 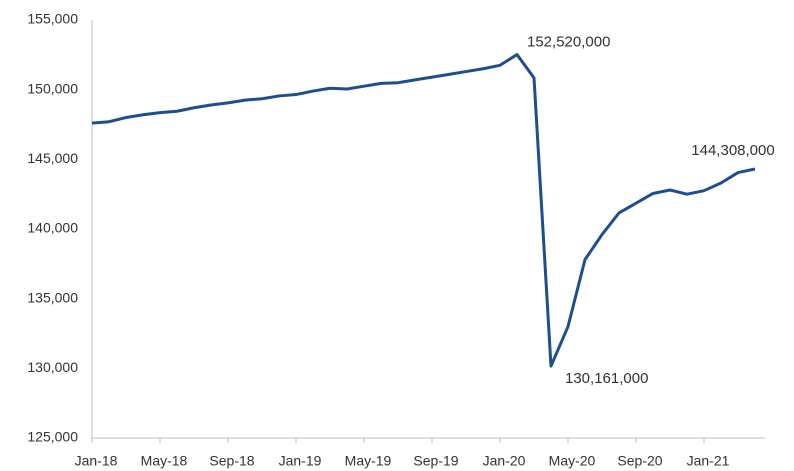 I want to click on x-tick-label: May-20, so click(x=572, y=461).